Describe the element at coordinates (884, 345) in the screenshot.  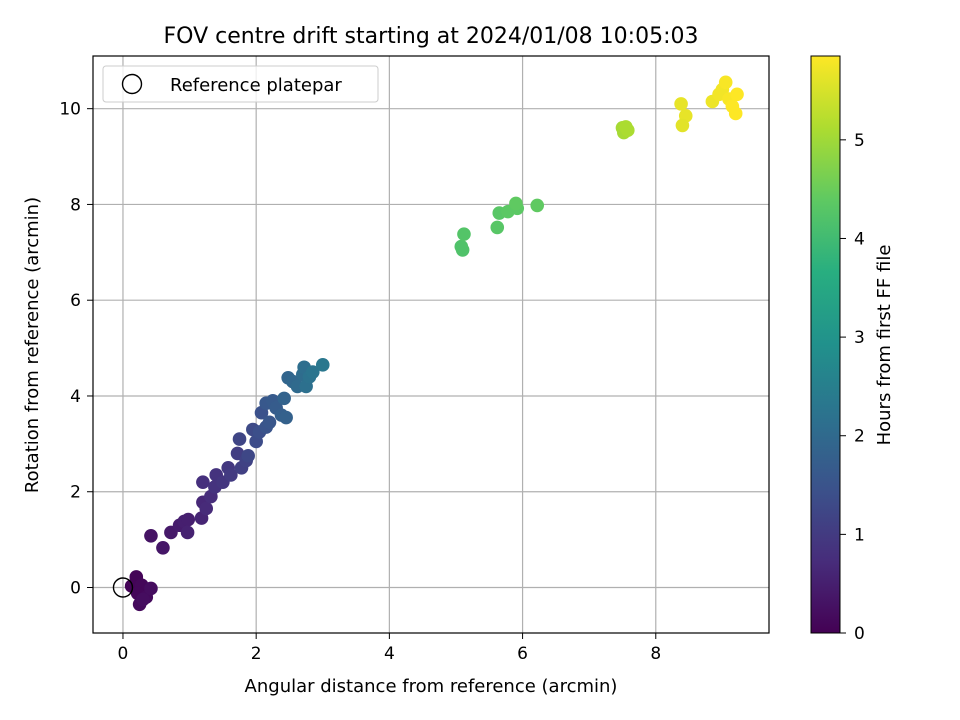
I see `colorbar-label: Hours from first FF file` at that location.